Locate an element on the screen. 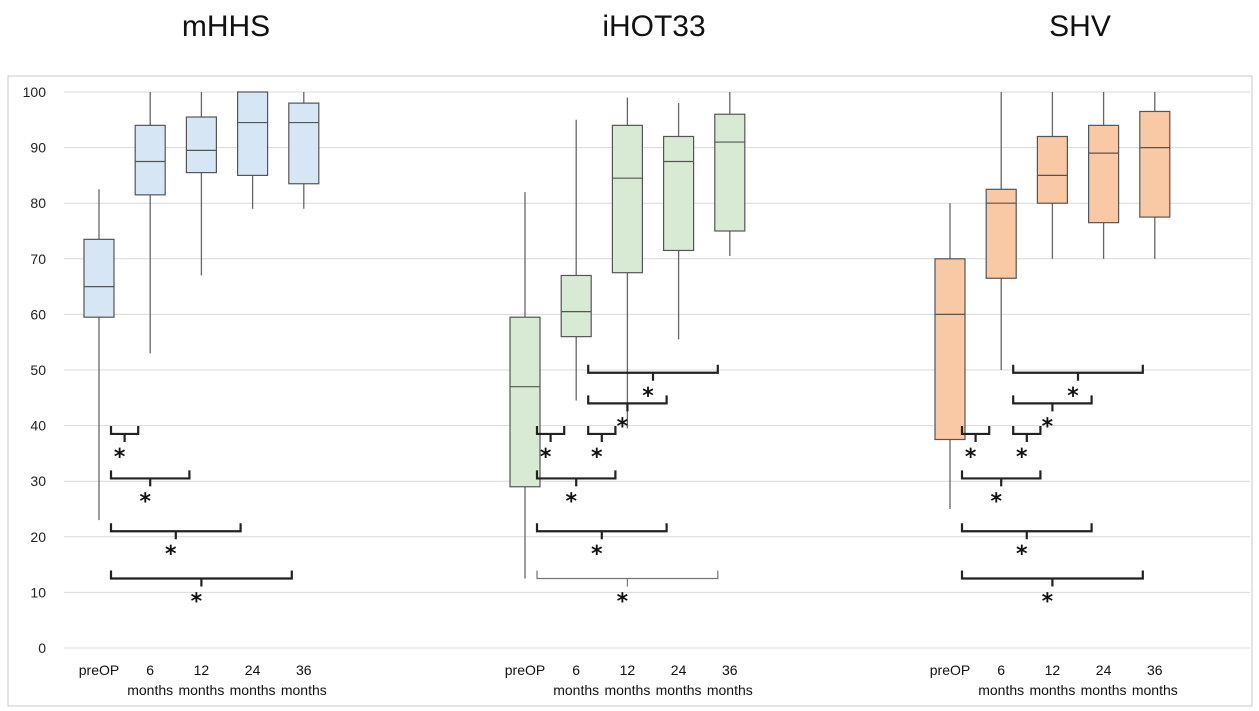  y-tick-label: 10 is located at coordinates (38, 592).